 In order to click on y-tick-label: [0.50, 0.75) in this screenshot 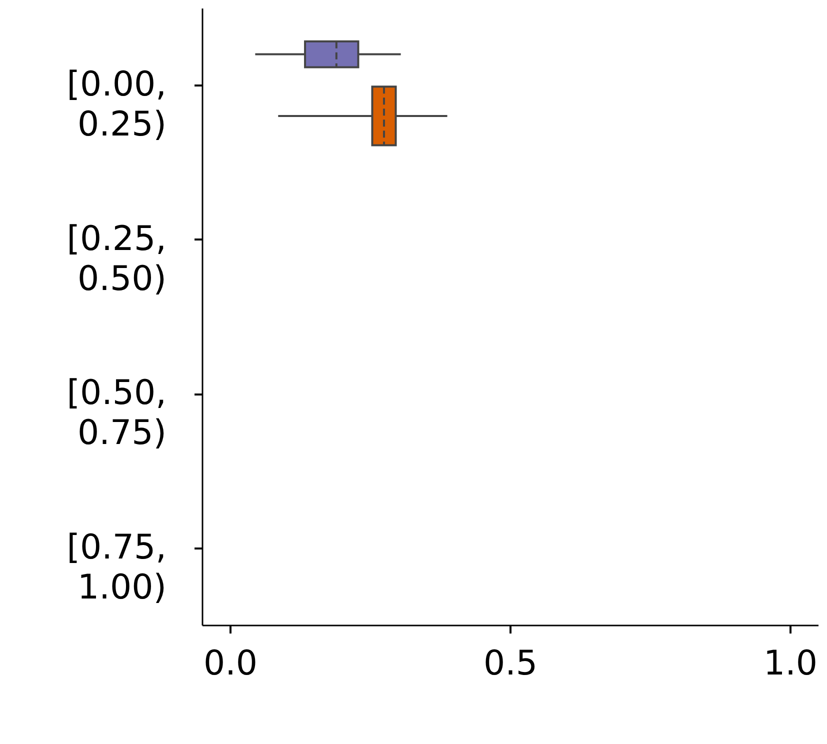, I will do `click(116, 413)`.